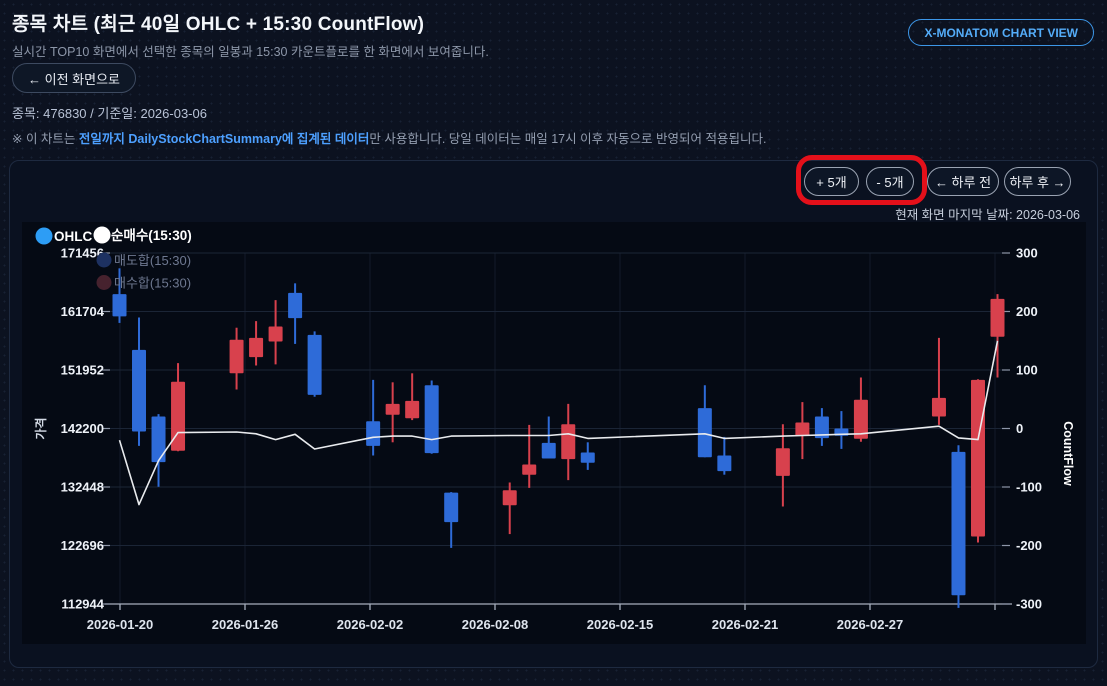 The width and height of the screenshot is (1107, 686). Describe the element at coordinates (82, 428) in the screenshot. I see `price-tick-label: 142200` at that location.